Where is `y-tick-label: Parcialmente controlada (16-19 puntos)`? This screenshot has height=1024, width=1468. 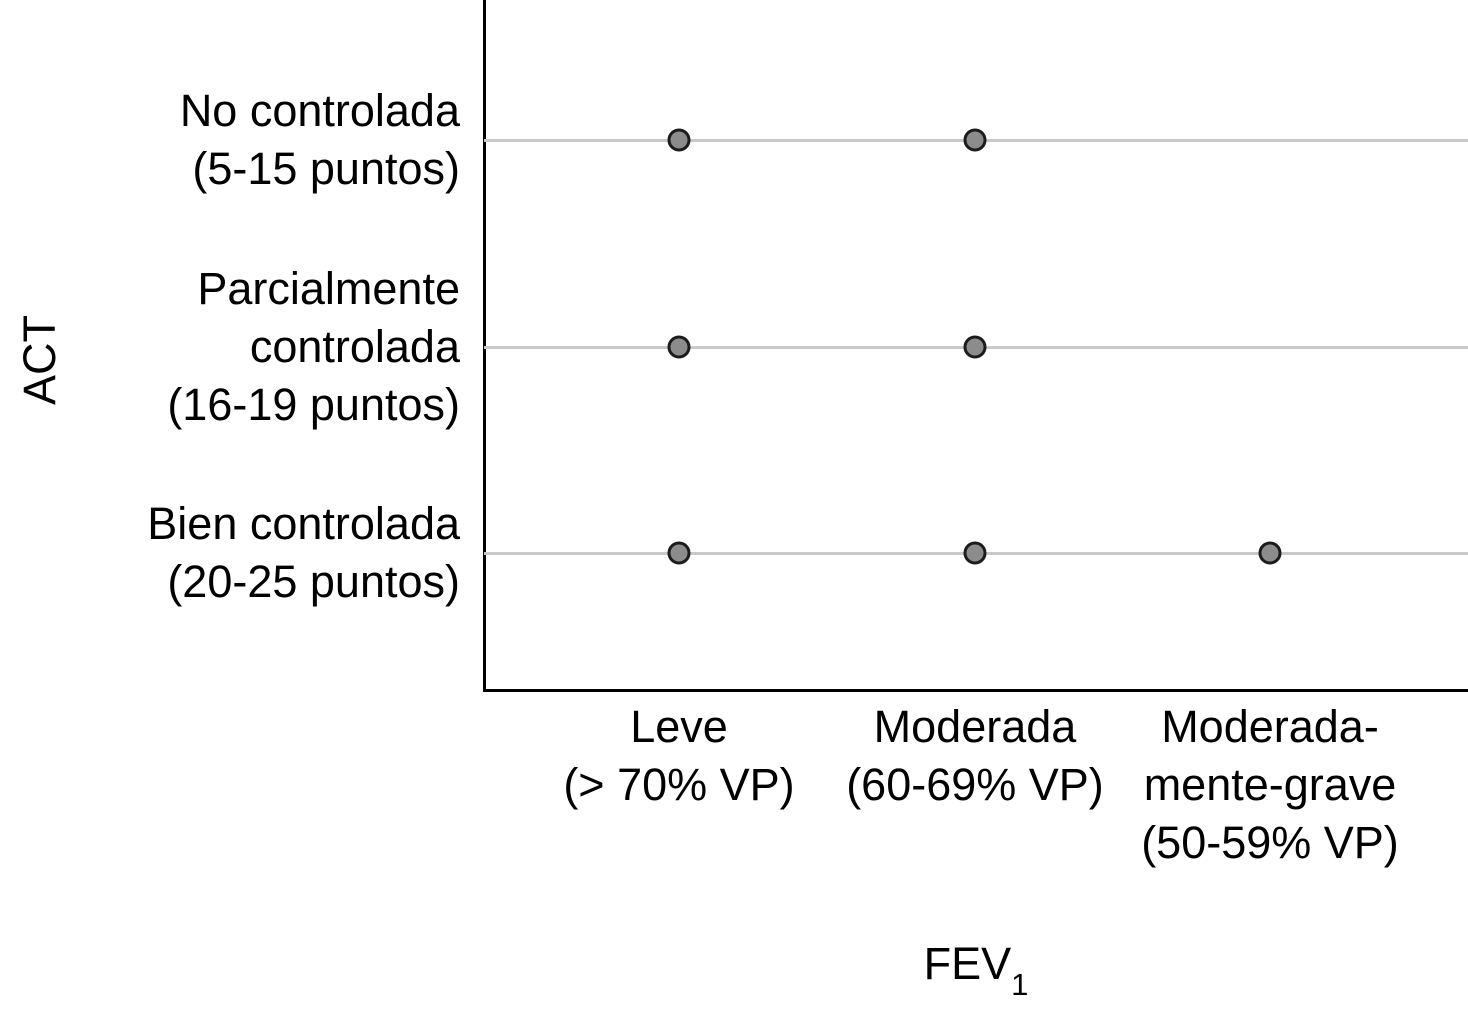 y-tick-label: Parcialmente controlada (16-19 puntos) is located at coordinates (313, 346).